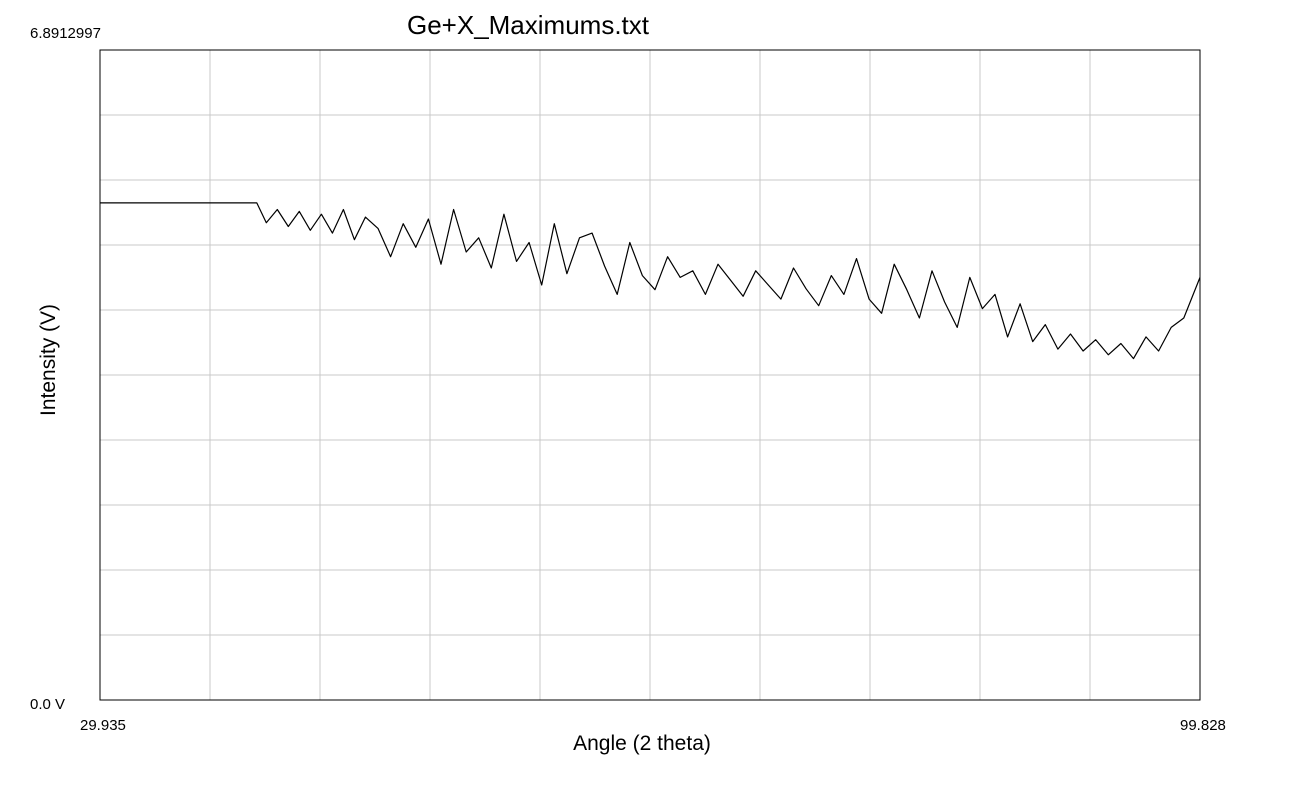  Describe the element at coordinates (1203, 725) in the screenshot. I see `x-max-tick-label: 99.828` at that location.